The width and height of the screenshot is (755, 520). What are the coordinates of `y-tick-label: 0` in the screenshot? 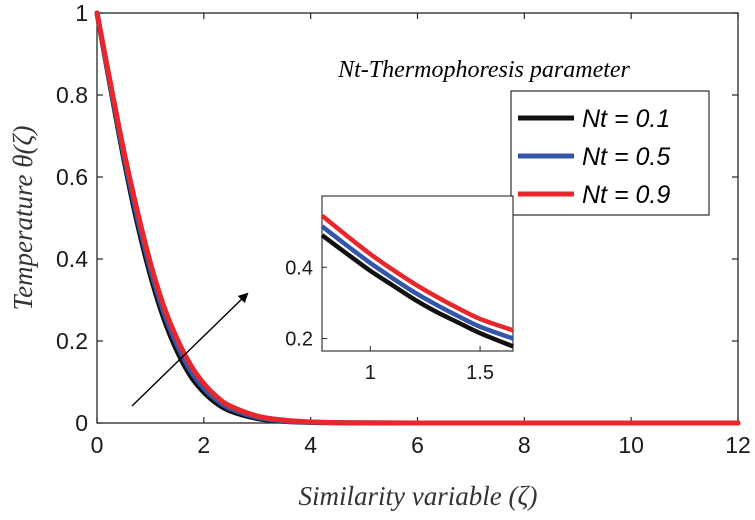 It's located at (81, 423).